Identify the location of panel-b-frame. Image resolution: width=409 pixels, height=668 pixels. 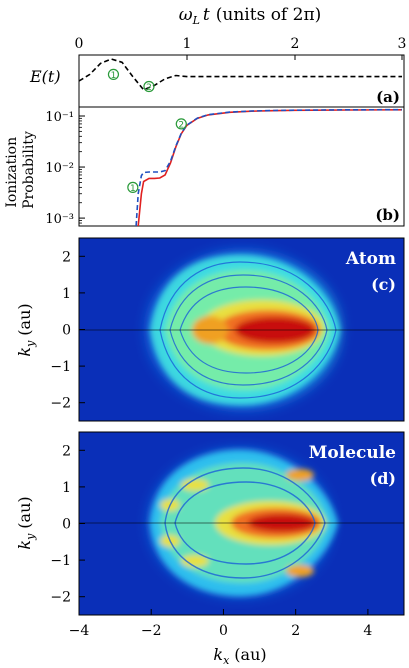
(241, 166).